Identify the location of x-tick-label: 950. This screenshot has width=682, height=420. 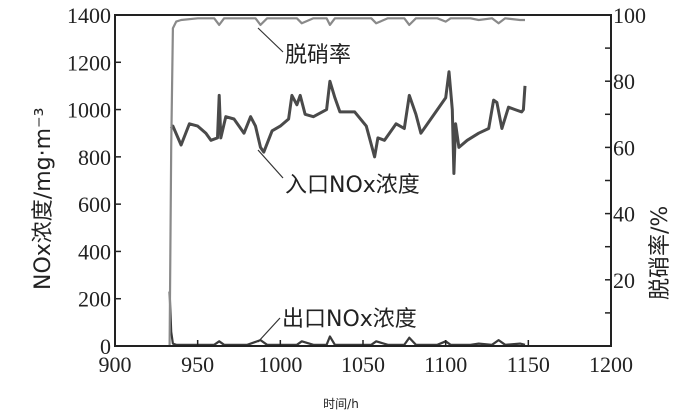
(197, 364).